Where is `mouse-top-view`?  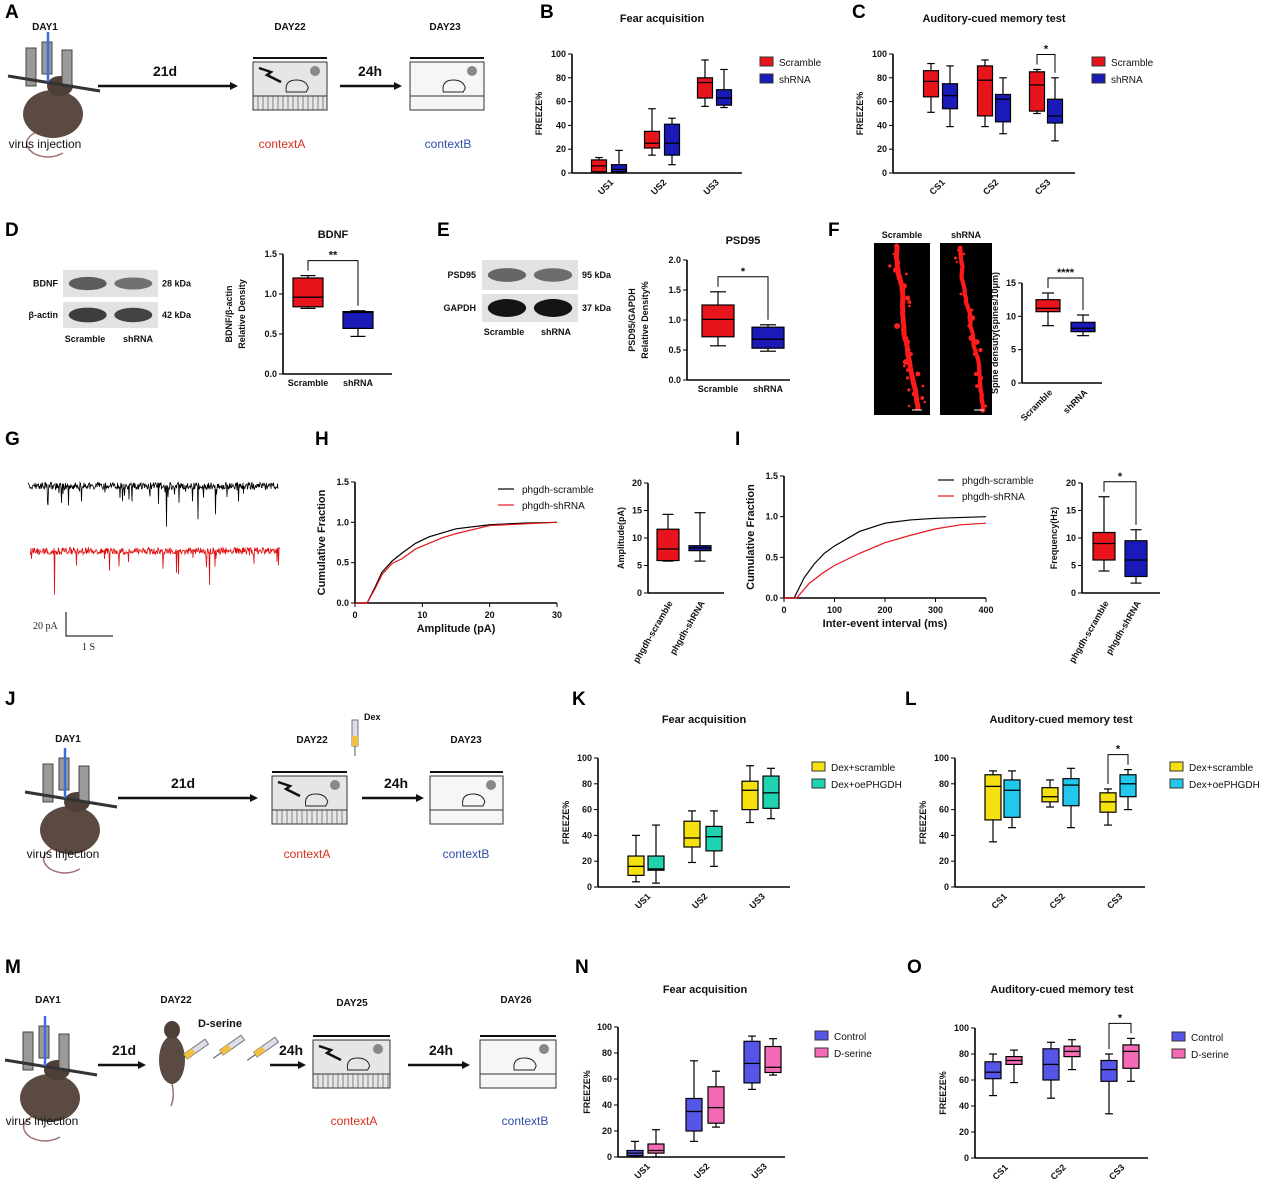
mouse-top-view is located at coordinates (172, 1064).